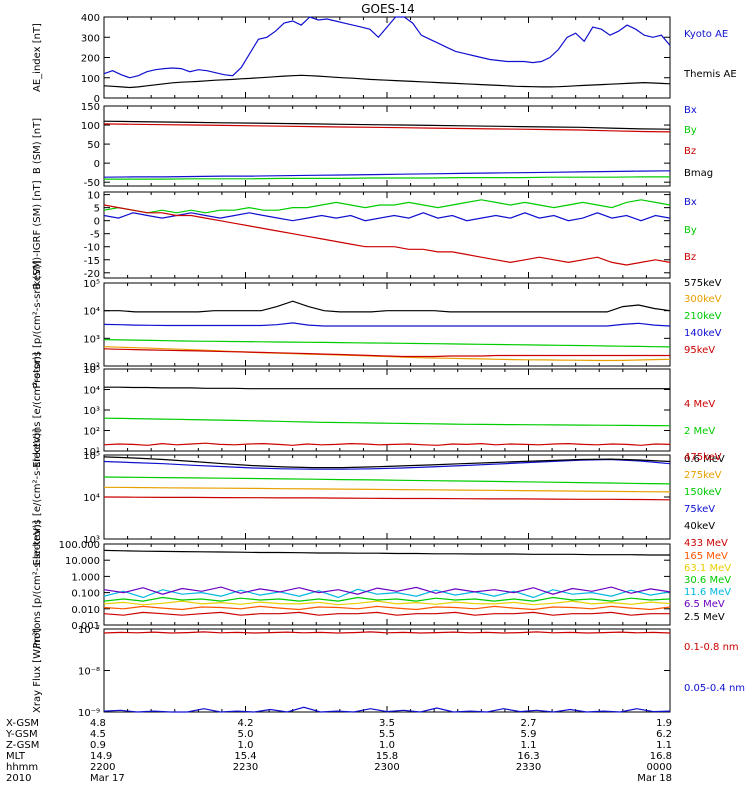 The image size is (750, 800). Describe the element at coordinates (37, 410) in the screenshot. I see `y-axis-label: Electrons [e/(cm²-s-sr)]` at that location.